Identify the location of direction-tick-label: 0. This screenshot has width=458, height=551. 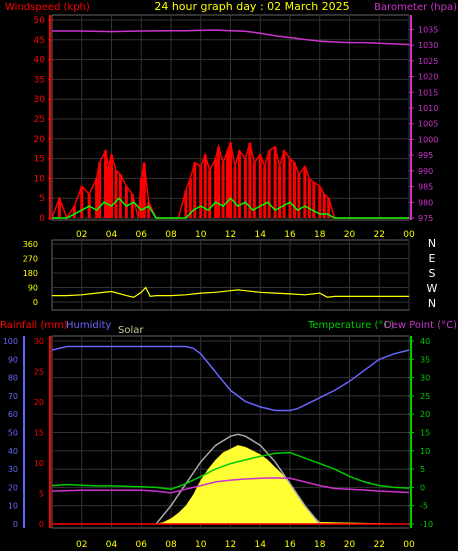
(35, 302).